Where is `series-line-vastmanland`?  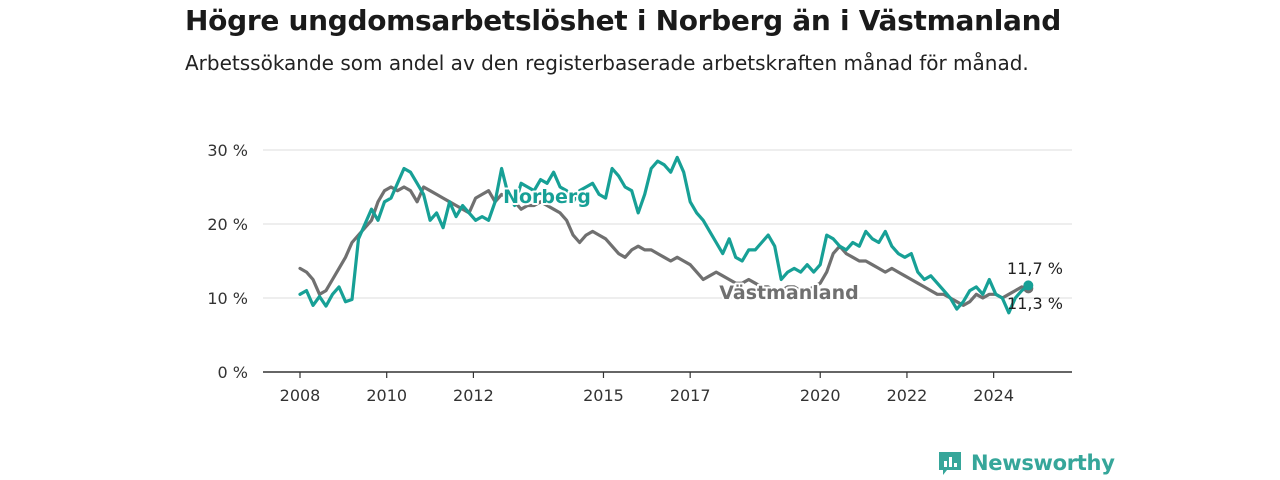
series-line-vastmanland is located at coordinates (664, 246).